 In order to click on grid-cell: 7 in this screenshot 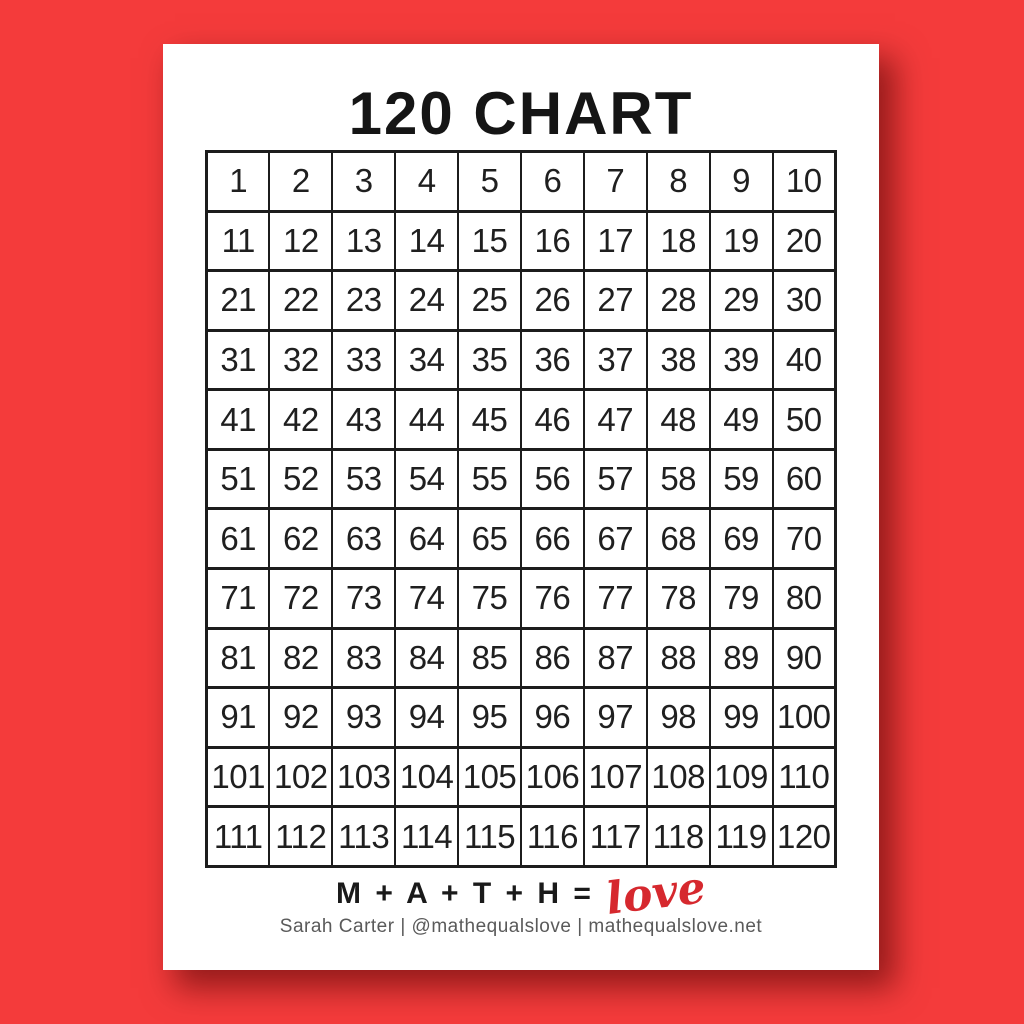, I will do `click(615, 181)`.